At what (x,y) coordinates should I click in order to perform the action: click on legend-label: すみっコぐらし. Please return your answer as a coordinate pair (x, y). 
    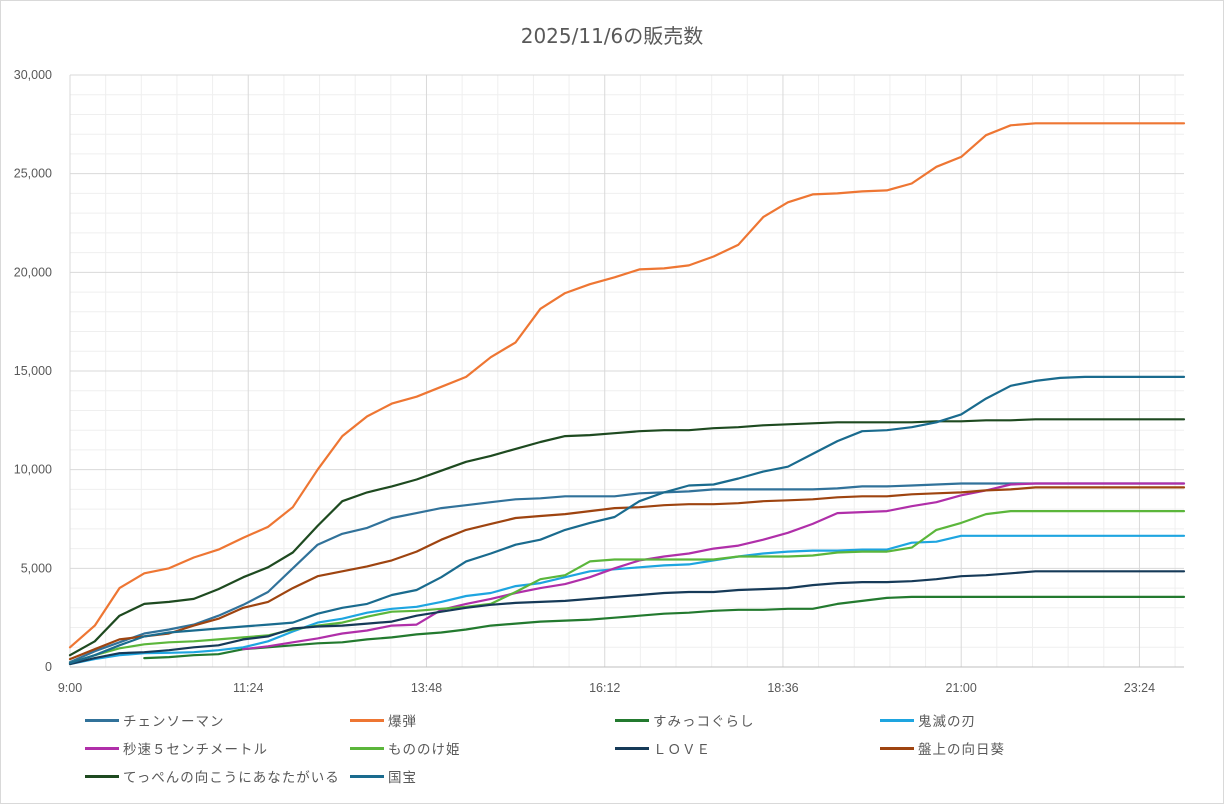
    Looking at the image, I should click on (704, 722).